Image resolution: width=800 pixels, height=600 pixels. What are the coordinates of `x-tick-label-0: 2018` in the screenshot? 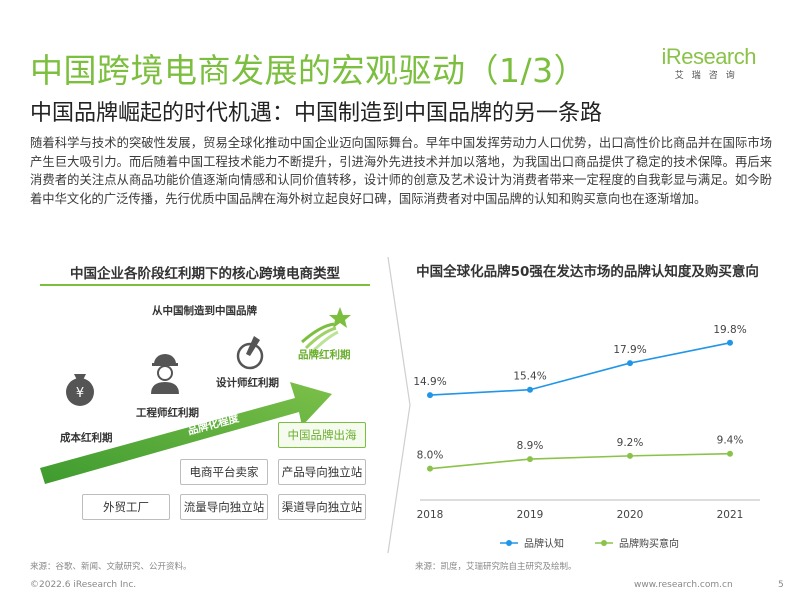 It's located at (430, 515).